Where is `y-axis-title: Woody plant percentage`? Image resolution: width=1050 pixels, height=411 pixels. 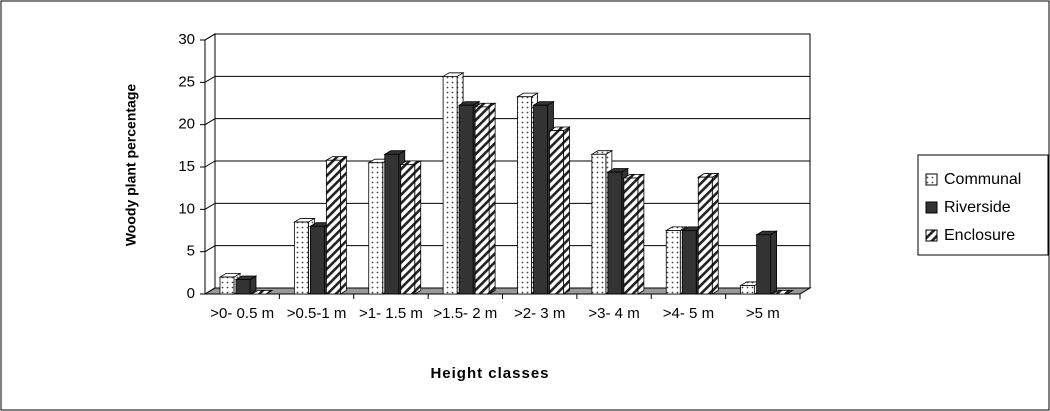 y-axis-title: Woody plant percentage is located at coordinates (131, 165).